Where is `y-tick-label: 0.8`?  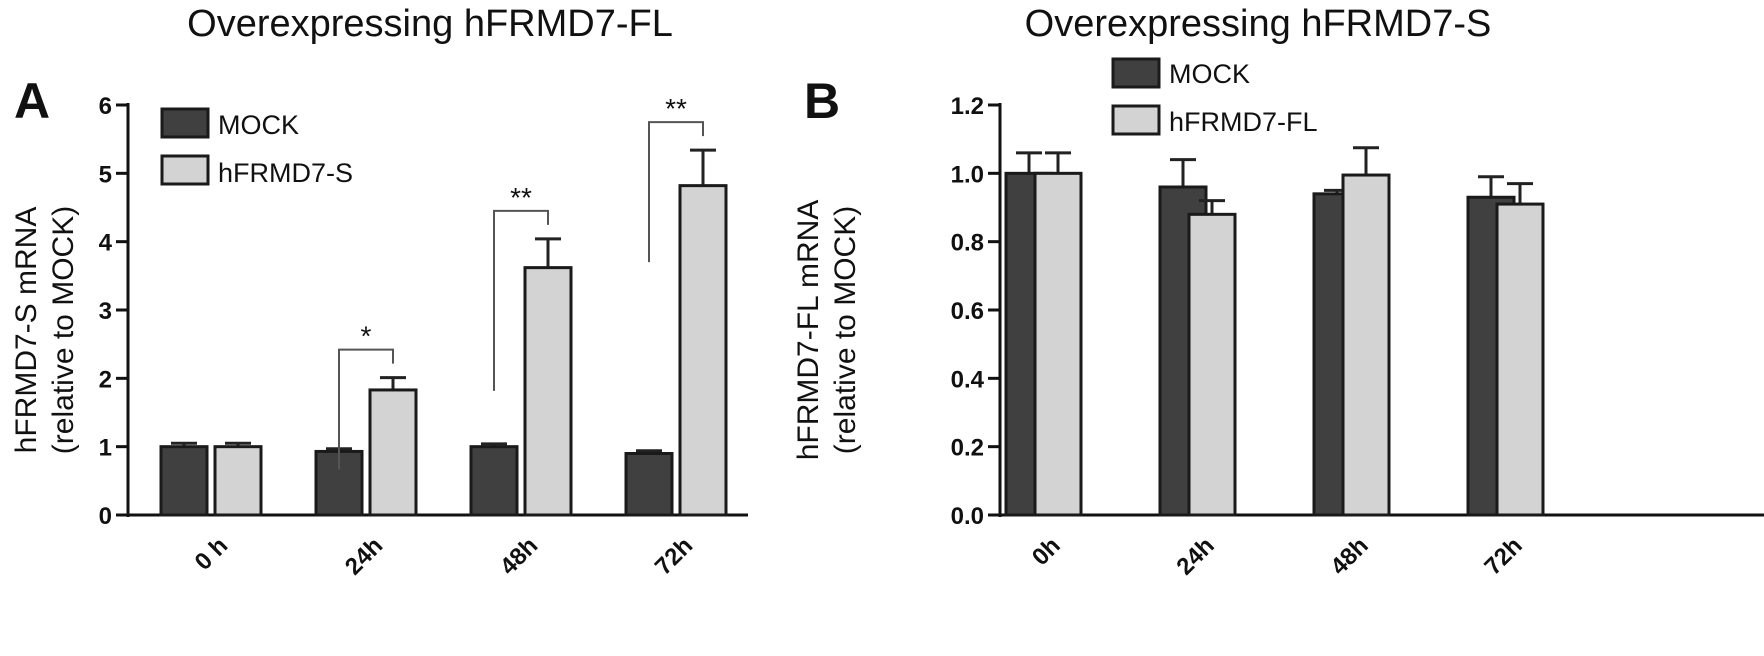
y-tick-label: 0.8 is located at coordinates (967, 243).